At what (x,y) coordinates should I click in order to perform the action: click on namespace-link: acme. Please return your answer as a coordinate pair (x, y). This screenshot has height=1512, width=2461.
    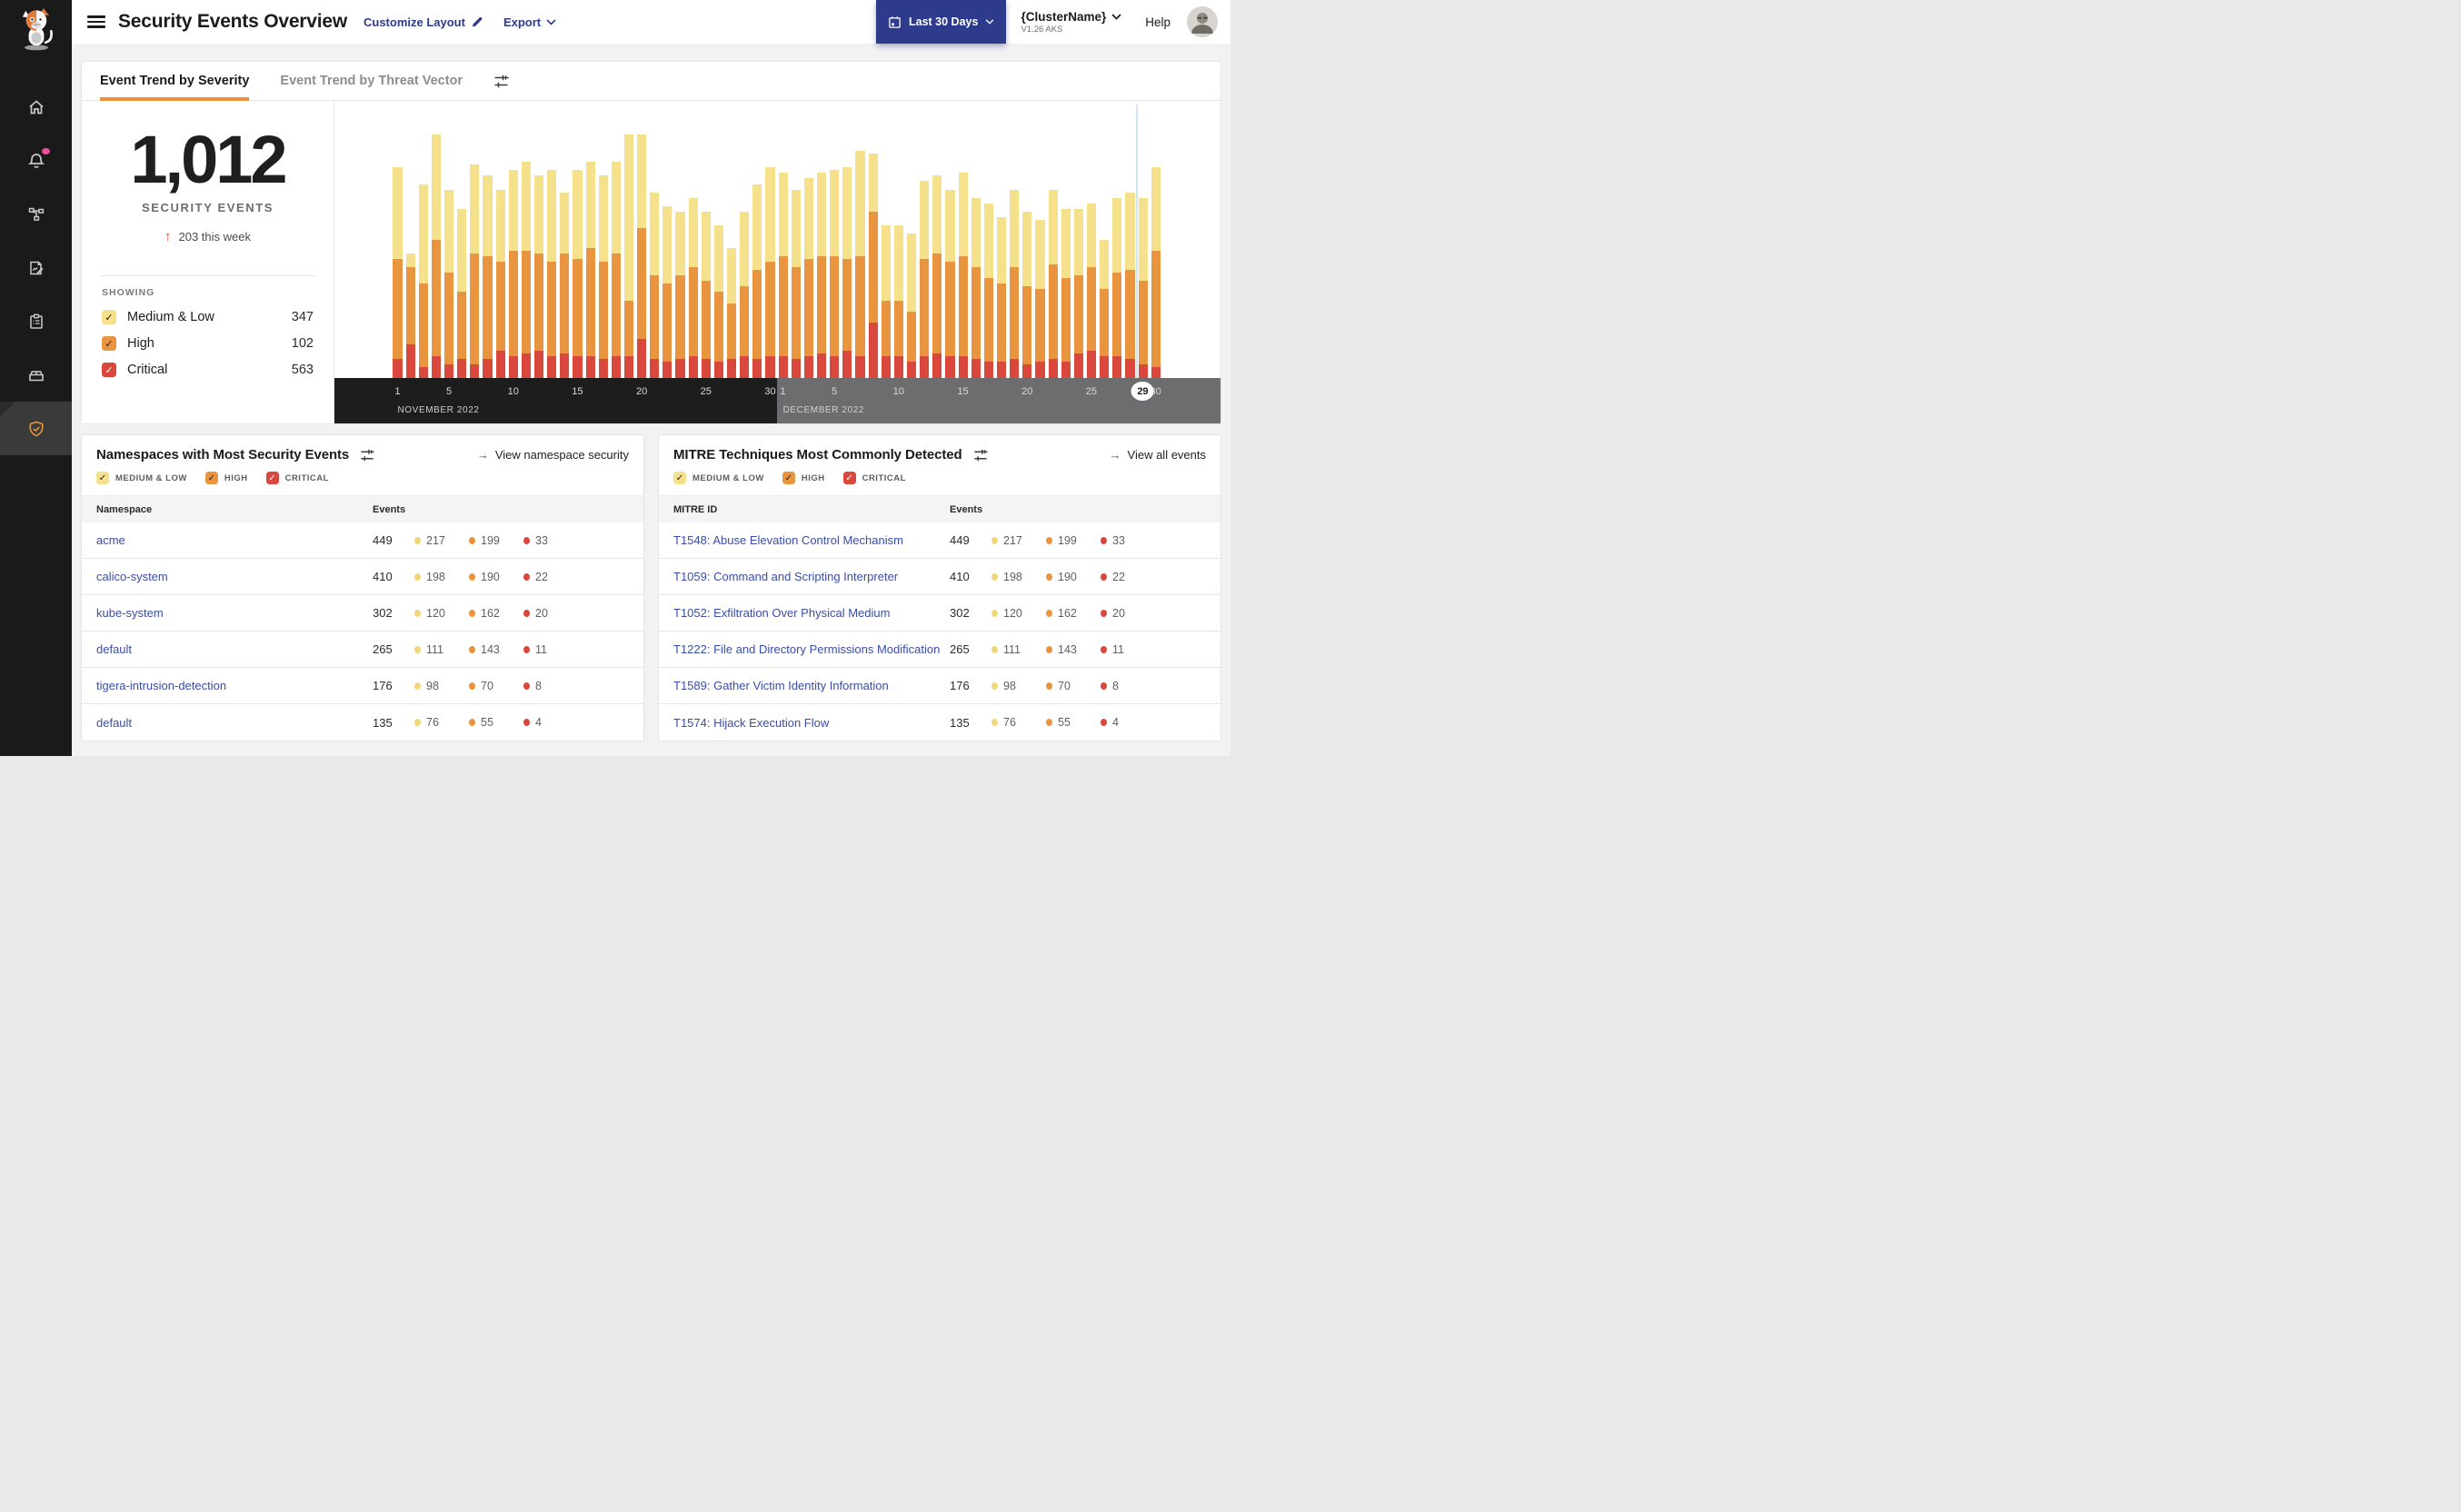
    Looking at the image, I should click on (110, 540).